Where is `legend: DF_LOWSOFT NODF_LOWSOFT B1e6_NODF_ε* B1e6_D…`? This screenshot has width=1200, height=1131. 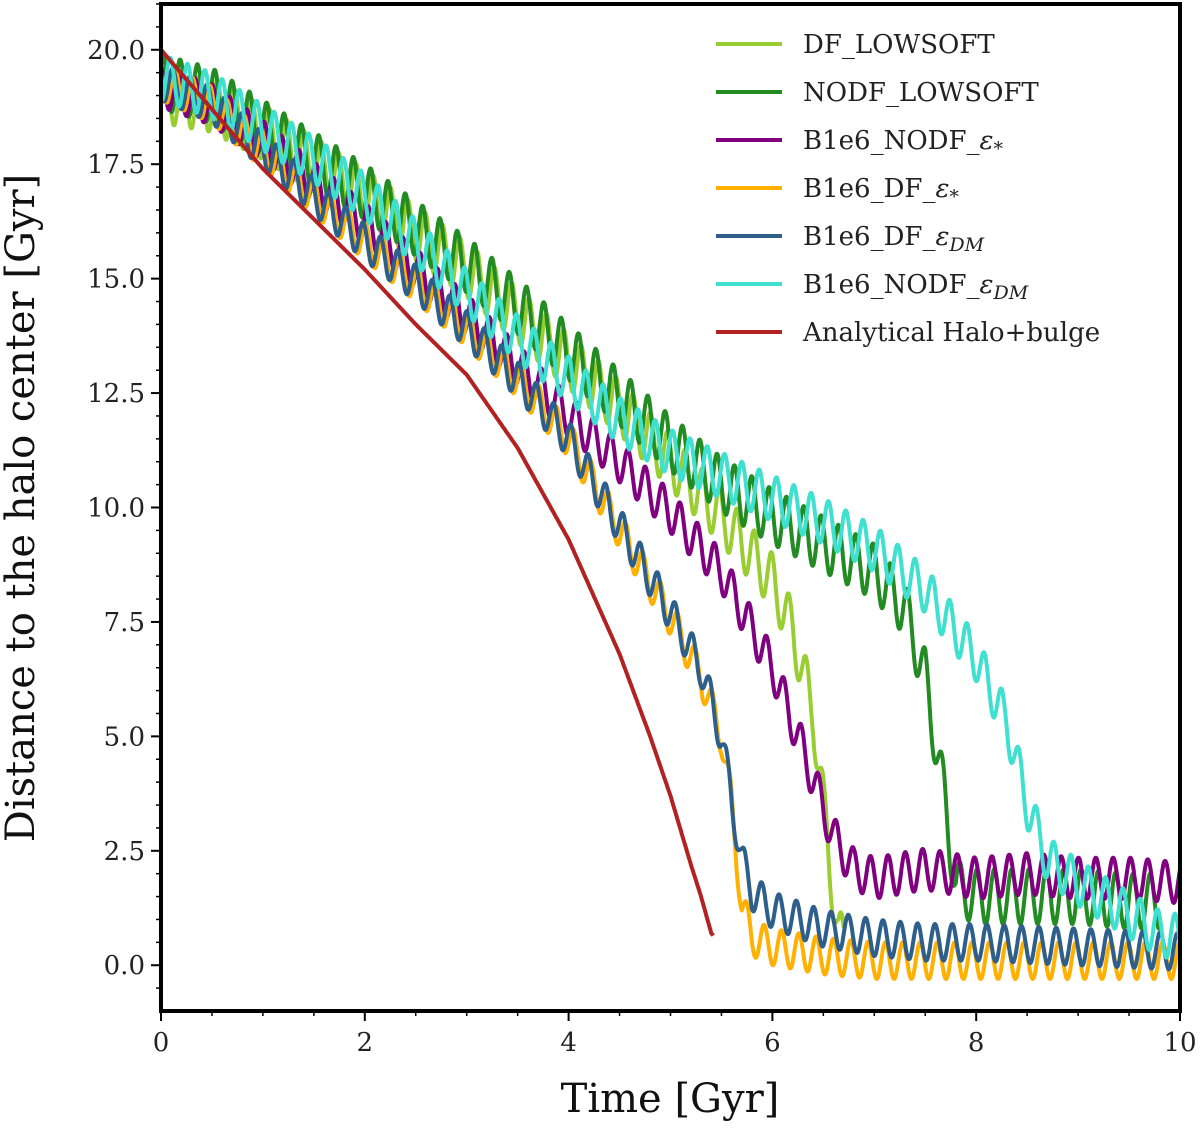 legend: DF_LOWSOFT NODF_LOWSOFT B1e6_NODF_ε* B1e6_D… is located at coordinates (908, 189).